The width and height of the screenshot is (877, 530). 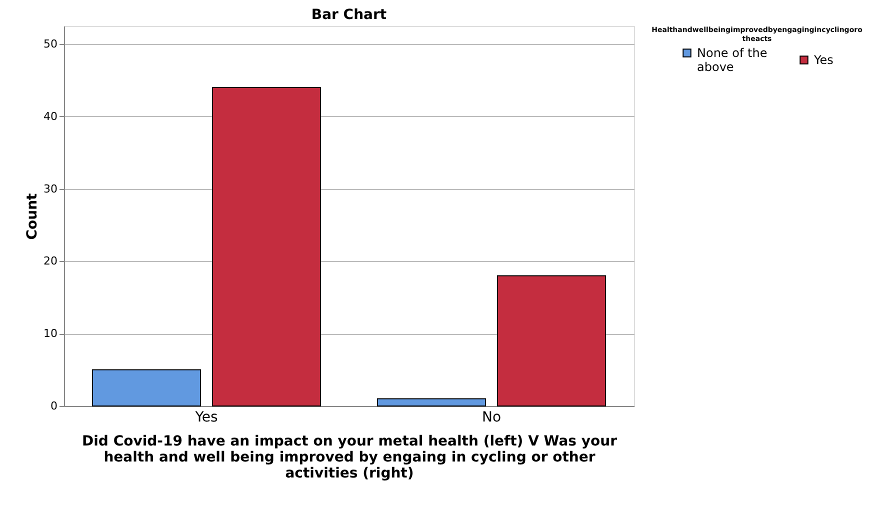 I want to click on x-tick-label: No, so click(x=492, y=418).